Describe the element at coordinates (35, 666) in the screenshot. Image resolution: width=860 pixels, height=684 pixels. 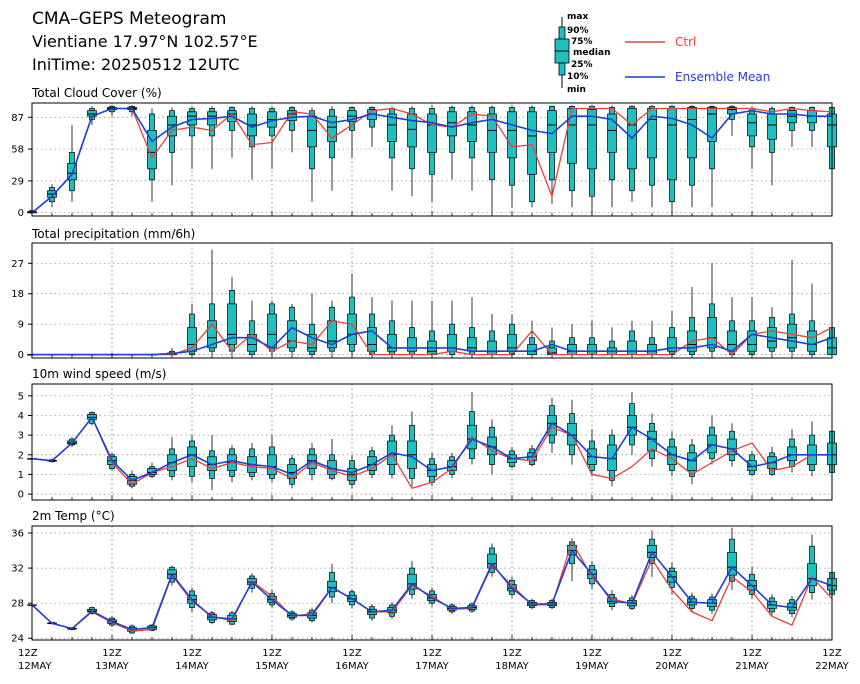
I see `x-tick-date: 12MAY` at that location.